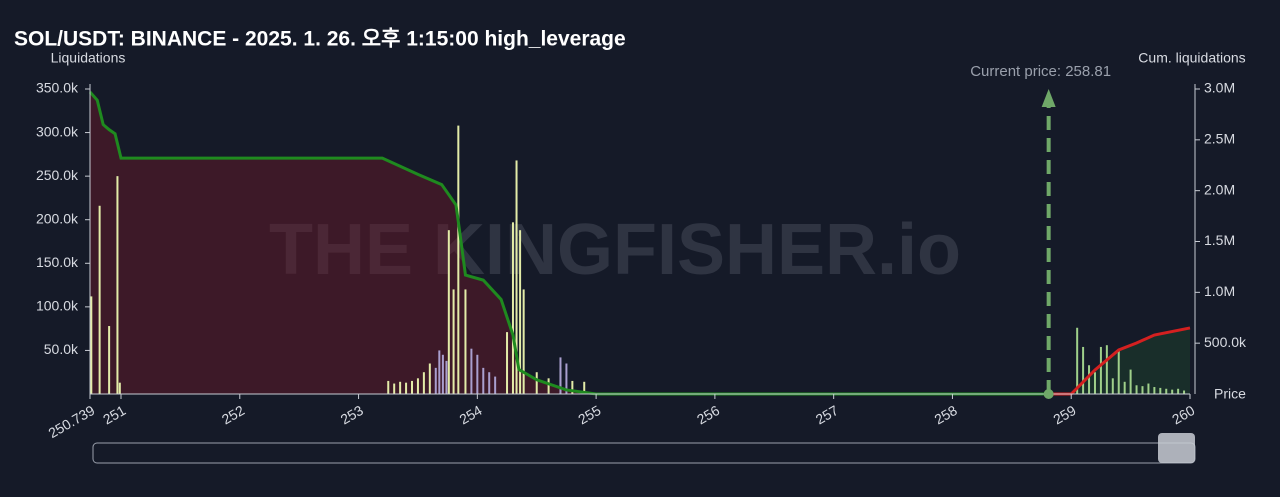 The width and height of the screenshot is (1280, 497). Describe the element at coordinates (1219, 139) in the screenshot. I see `y2-tick-label: 2.5M` at that location.